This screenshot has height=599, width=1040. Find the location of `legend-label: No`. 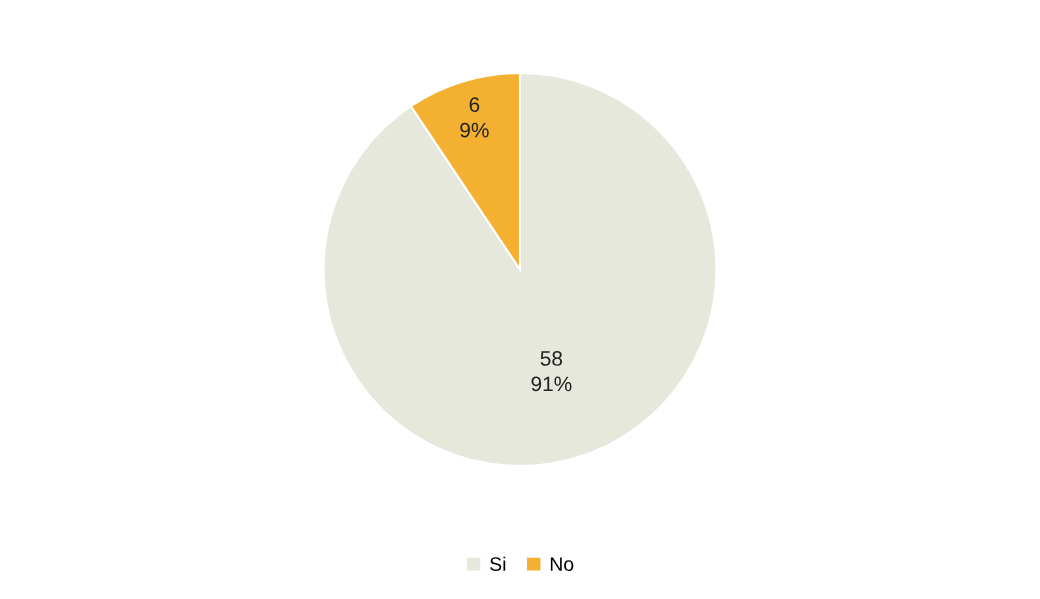

legend-label: No is located at coordinates (562, 564).